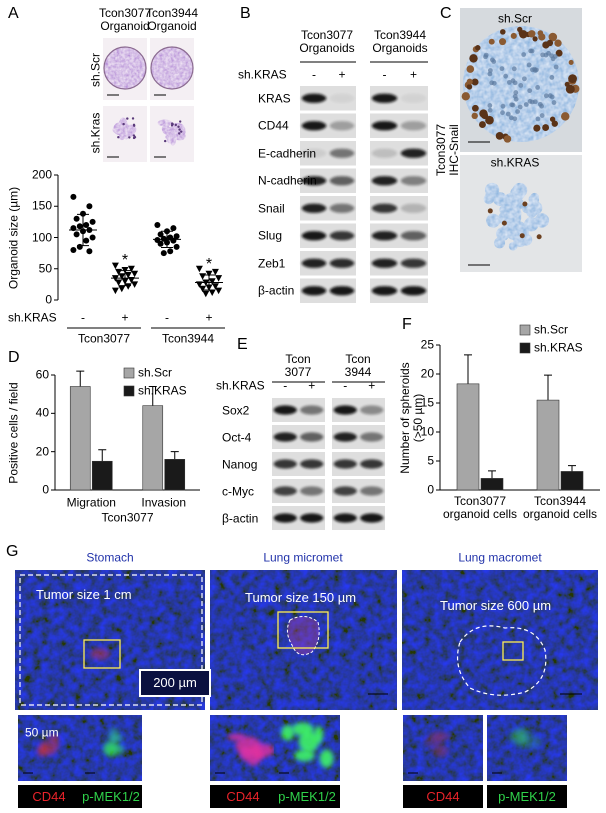 The width and height of the screenshot is (606, 813). What do you see at coordinates (95, 70) in the screenshot?
I see `row-label: sh.Scr` at bounding box center [95, 70].